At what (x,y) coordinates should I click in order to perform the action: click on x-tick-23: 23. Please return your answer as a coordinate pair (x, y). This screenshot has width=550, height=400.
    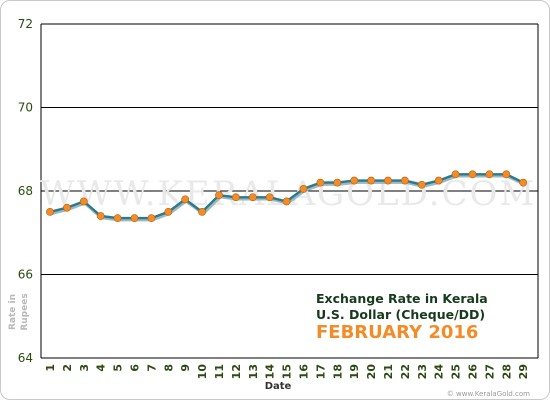
    Looking at the image, I should click on (422, 371).